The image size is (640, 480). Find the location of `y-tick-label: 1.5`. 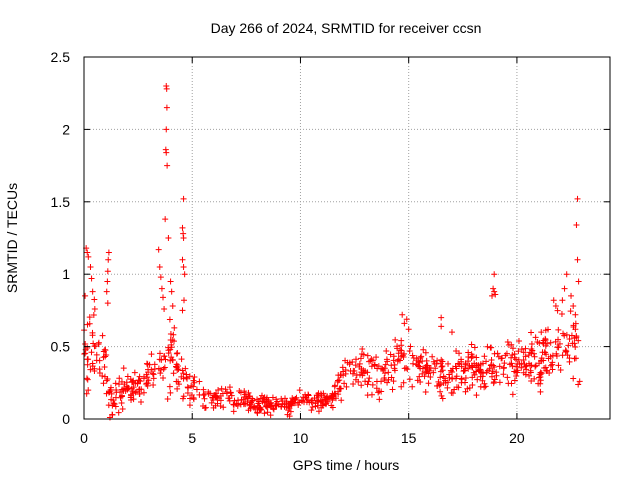

y-tick-label: 1.5 is located at coordinates (61, 202).